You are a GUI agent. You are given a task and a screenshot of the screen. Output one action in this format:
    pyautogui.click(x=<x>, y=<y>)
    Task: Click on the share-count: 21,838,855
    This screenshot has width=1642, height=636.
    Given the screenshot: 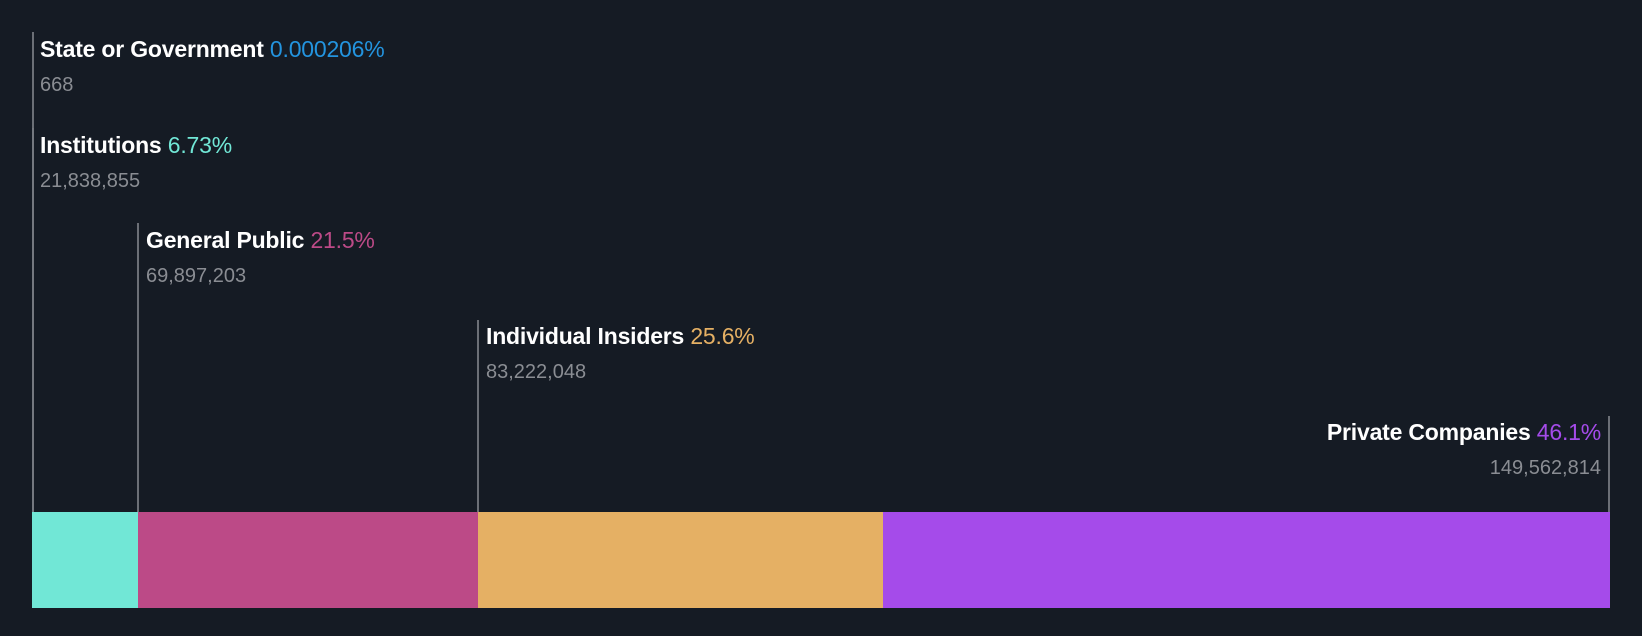 What is the action you would take?
    pyautogui.click(x=90, y=181)
    